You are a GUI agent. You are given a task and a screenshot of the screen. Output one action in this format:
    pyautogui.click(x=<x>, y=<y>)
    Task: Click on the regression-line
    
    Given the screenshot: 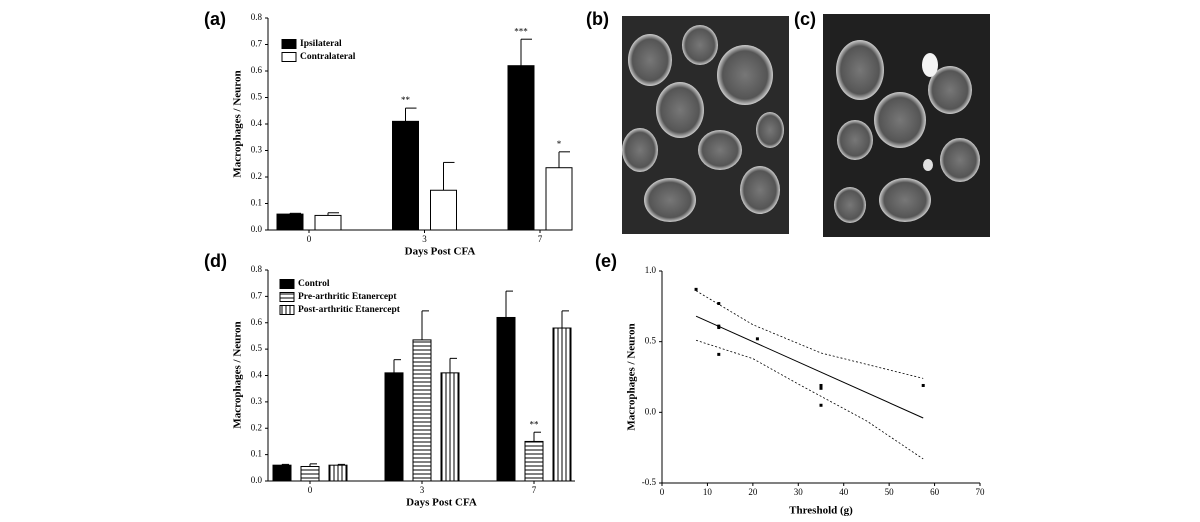 What is the action you would take?
    pyautogui.click(x=809, y=367)
    